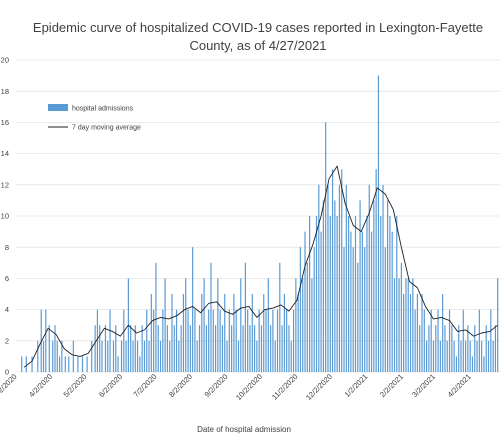  What do you see at coordinates (7, 340) in the screenshot?
I see `y-tick-label-2: 2` at bounding box center [7, 340].